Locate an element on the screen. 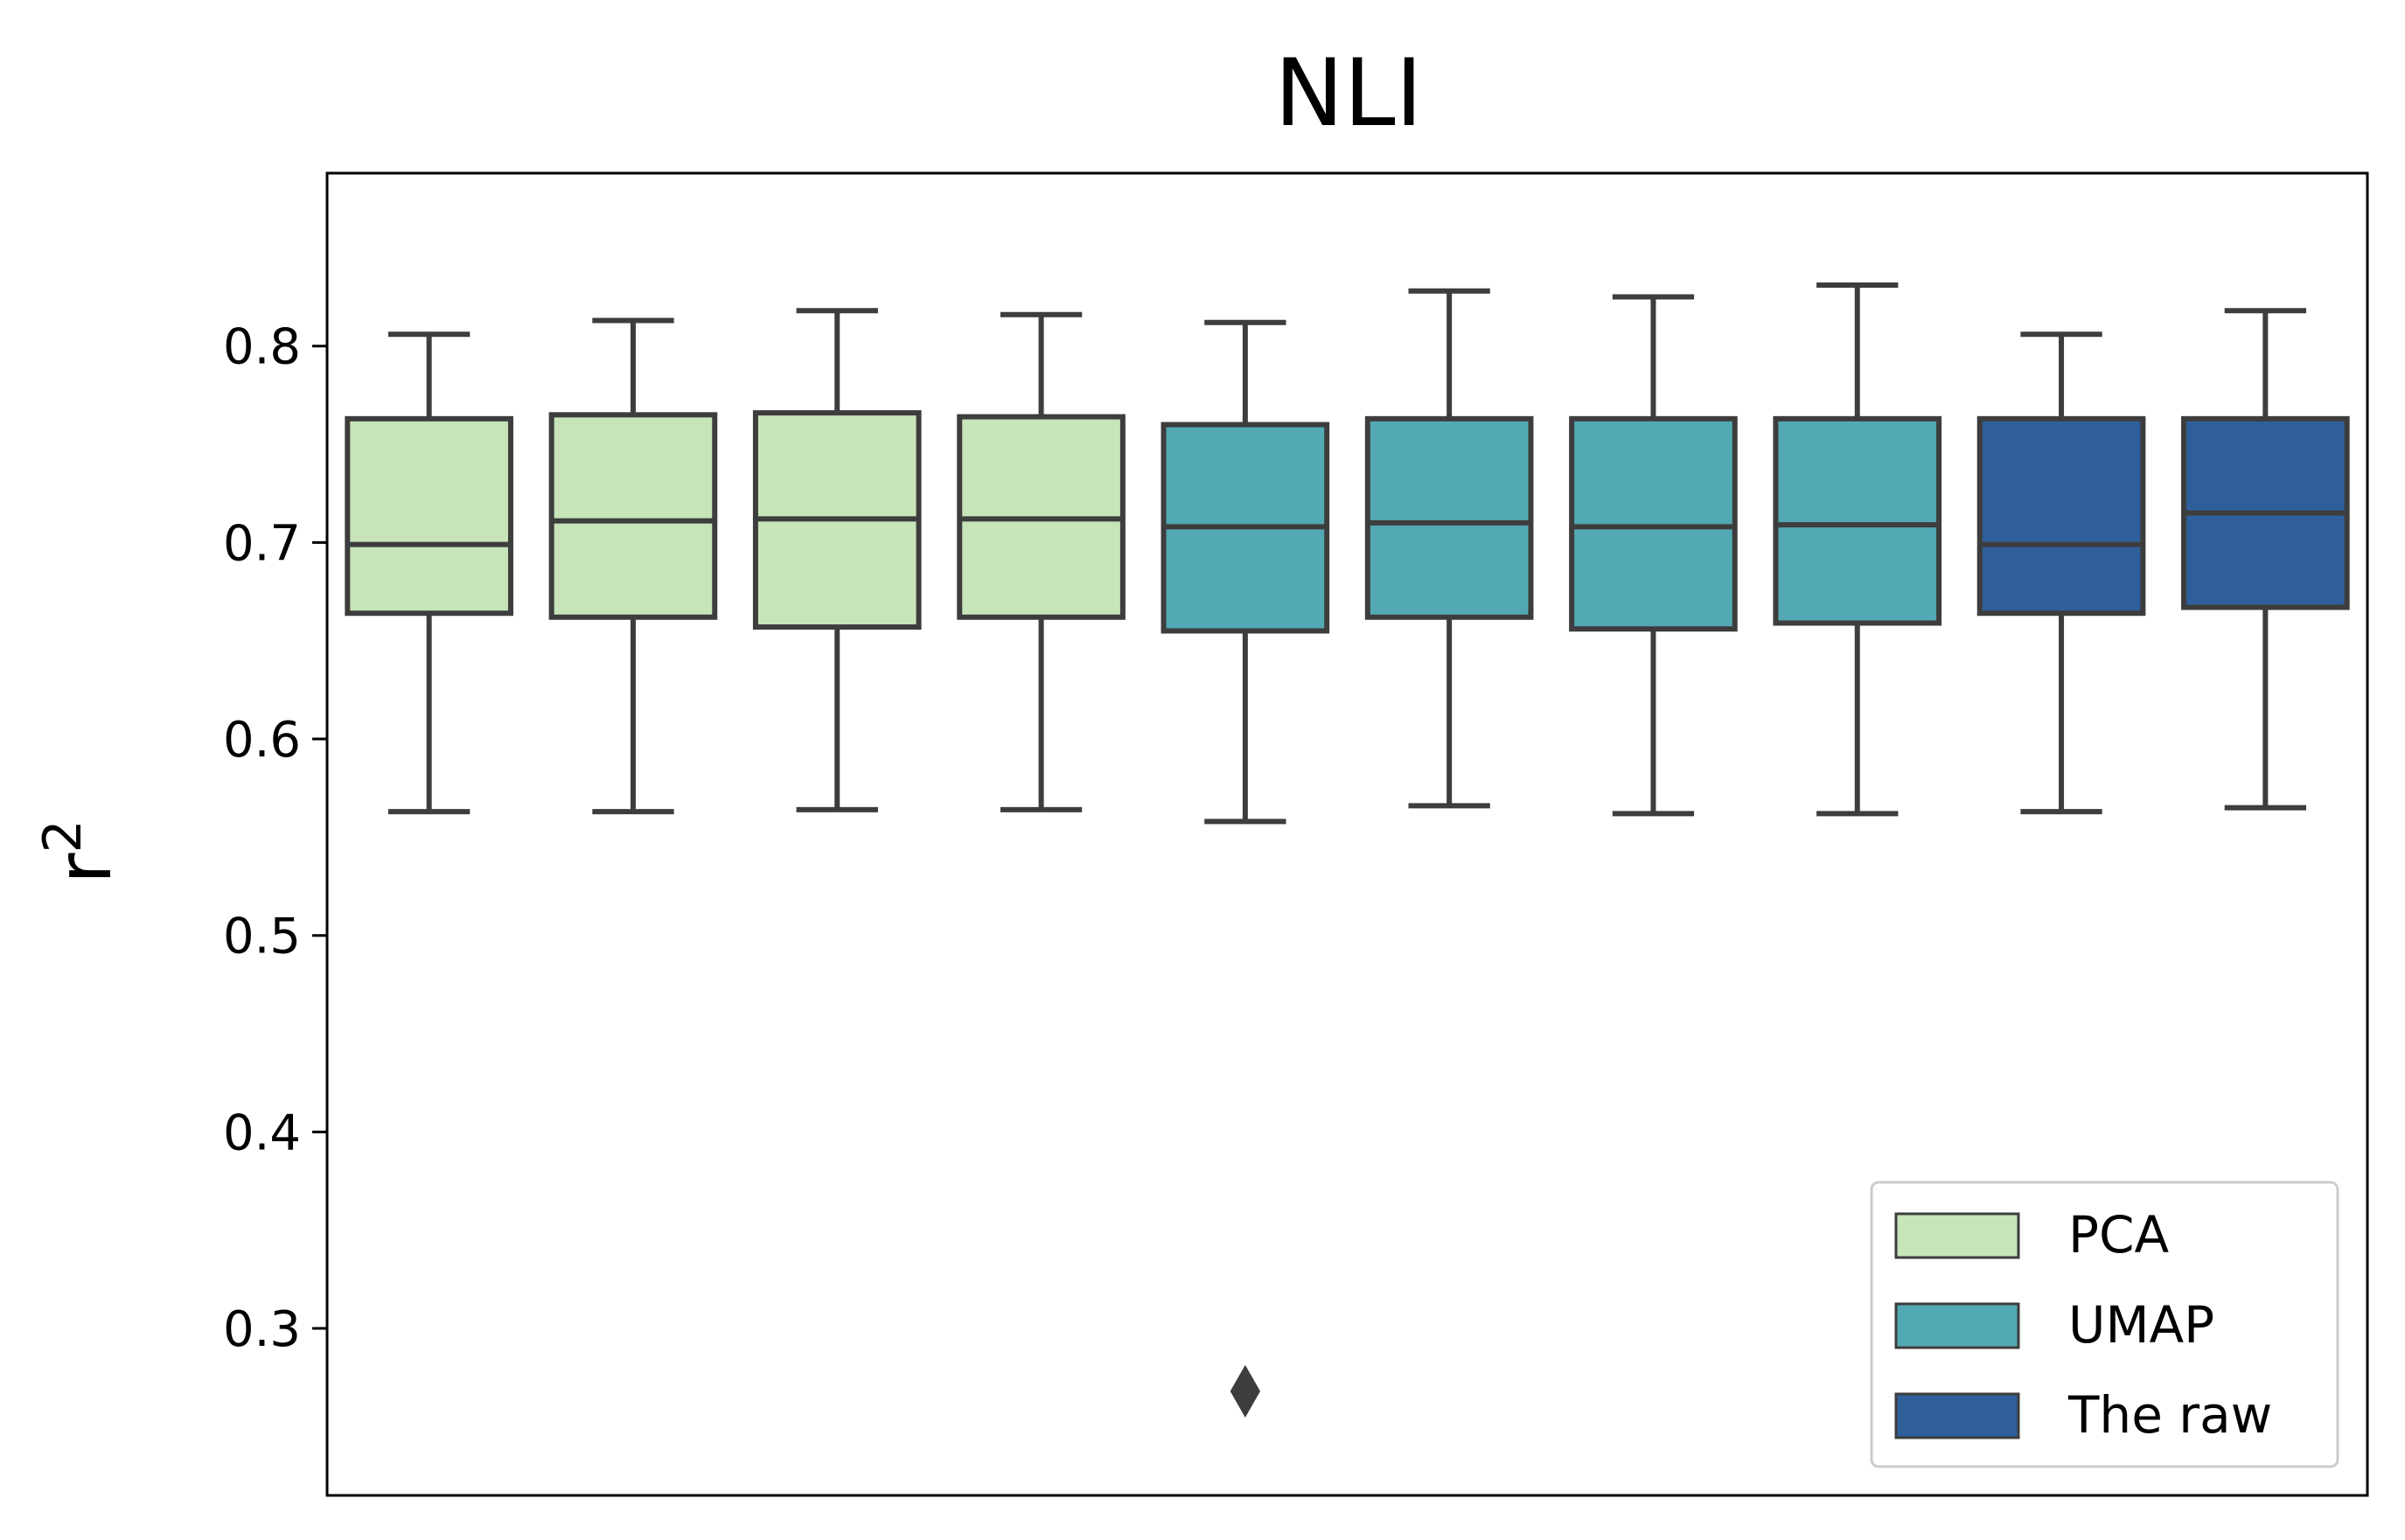 This screenshot has height=1540, width=2405. y-tick-label: 0.6 is located at coordinates (262, 740).